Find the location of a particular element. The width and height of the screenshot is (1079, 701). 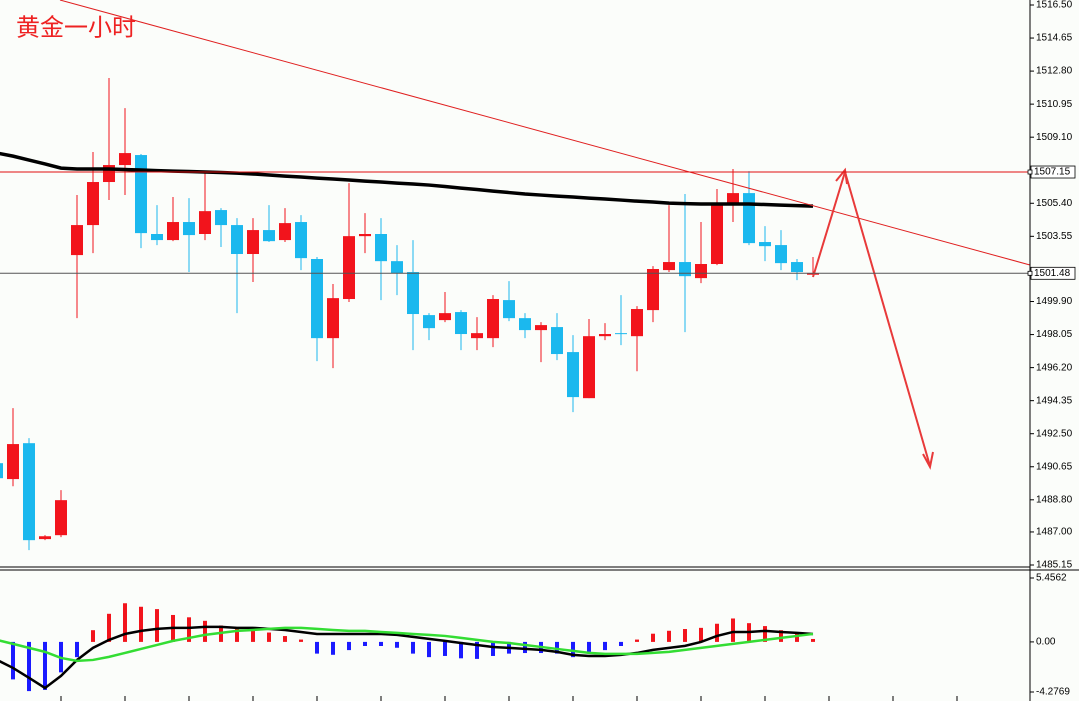

y-tick-label: 1512.80 is located at coordinates (1054, 71).